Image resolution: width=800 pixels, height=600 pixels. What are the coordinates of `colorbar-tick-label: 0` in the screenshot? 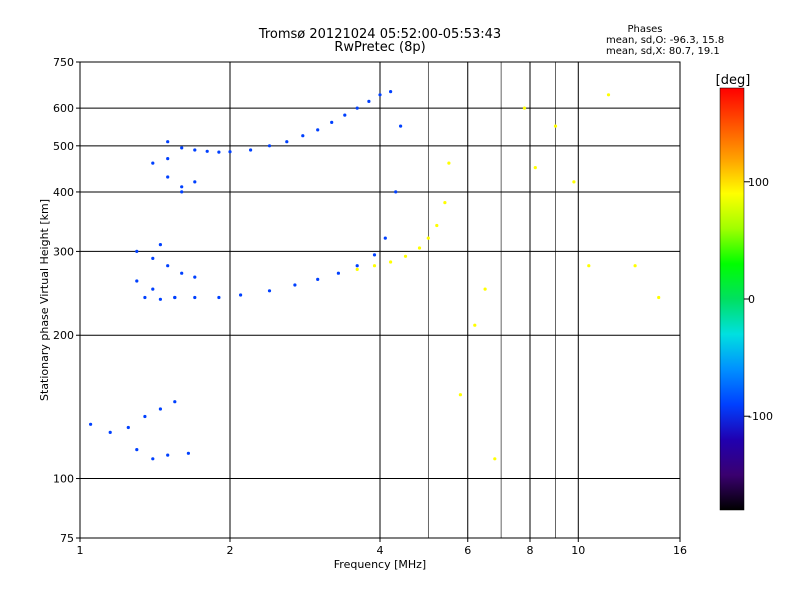 It's located at (751, 299).